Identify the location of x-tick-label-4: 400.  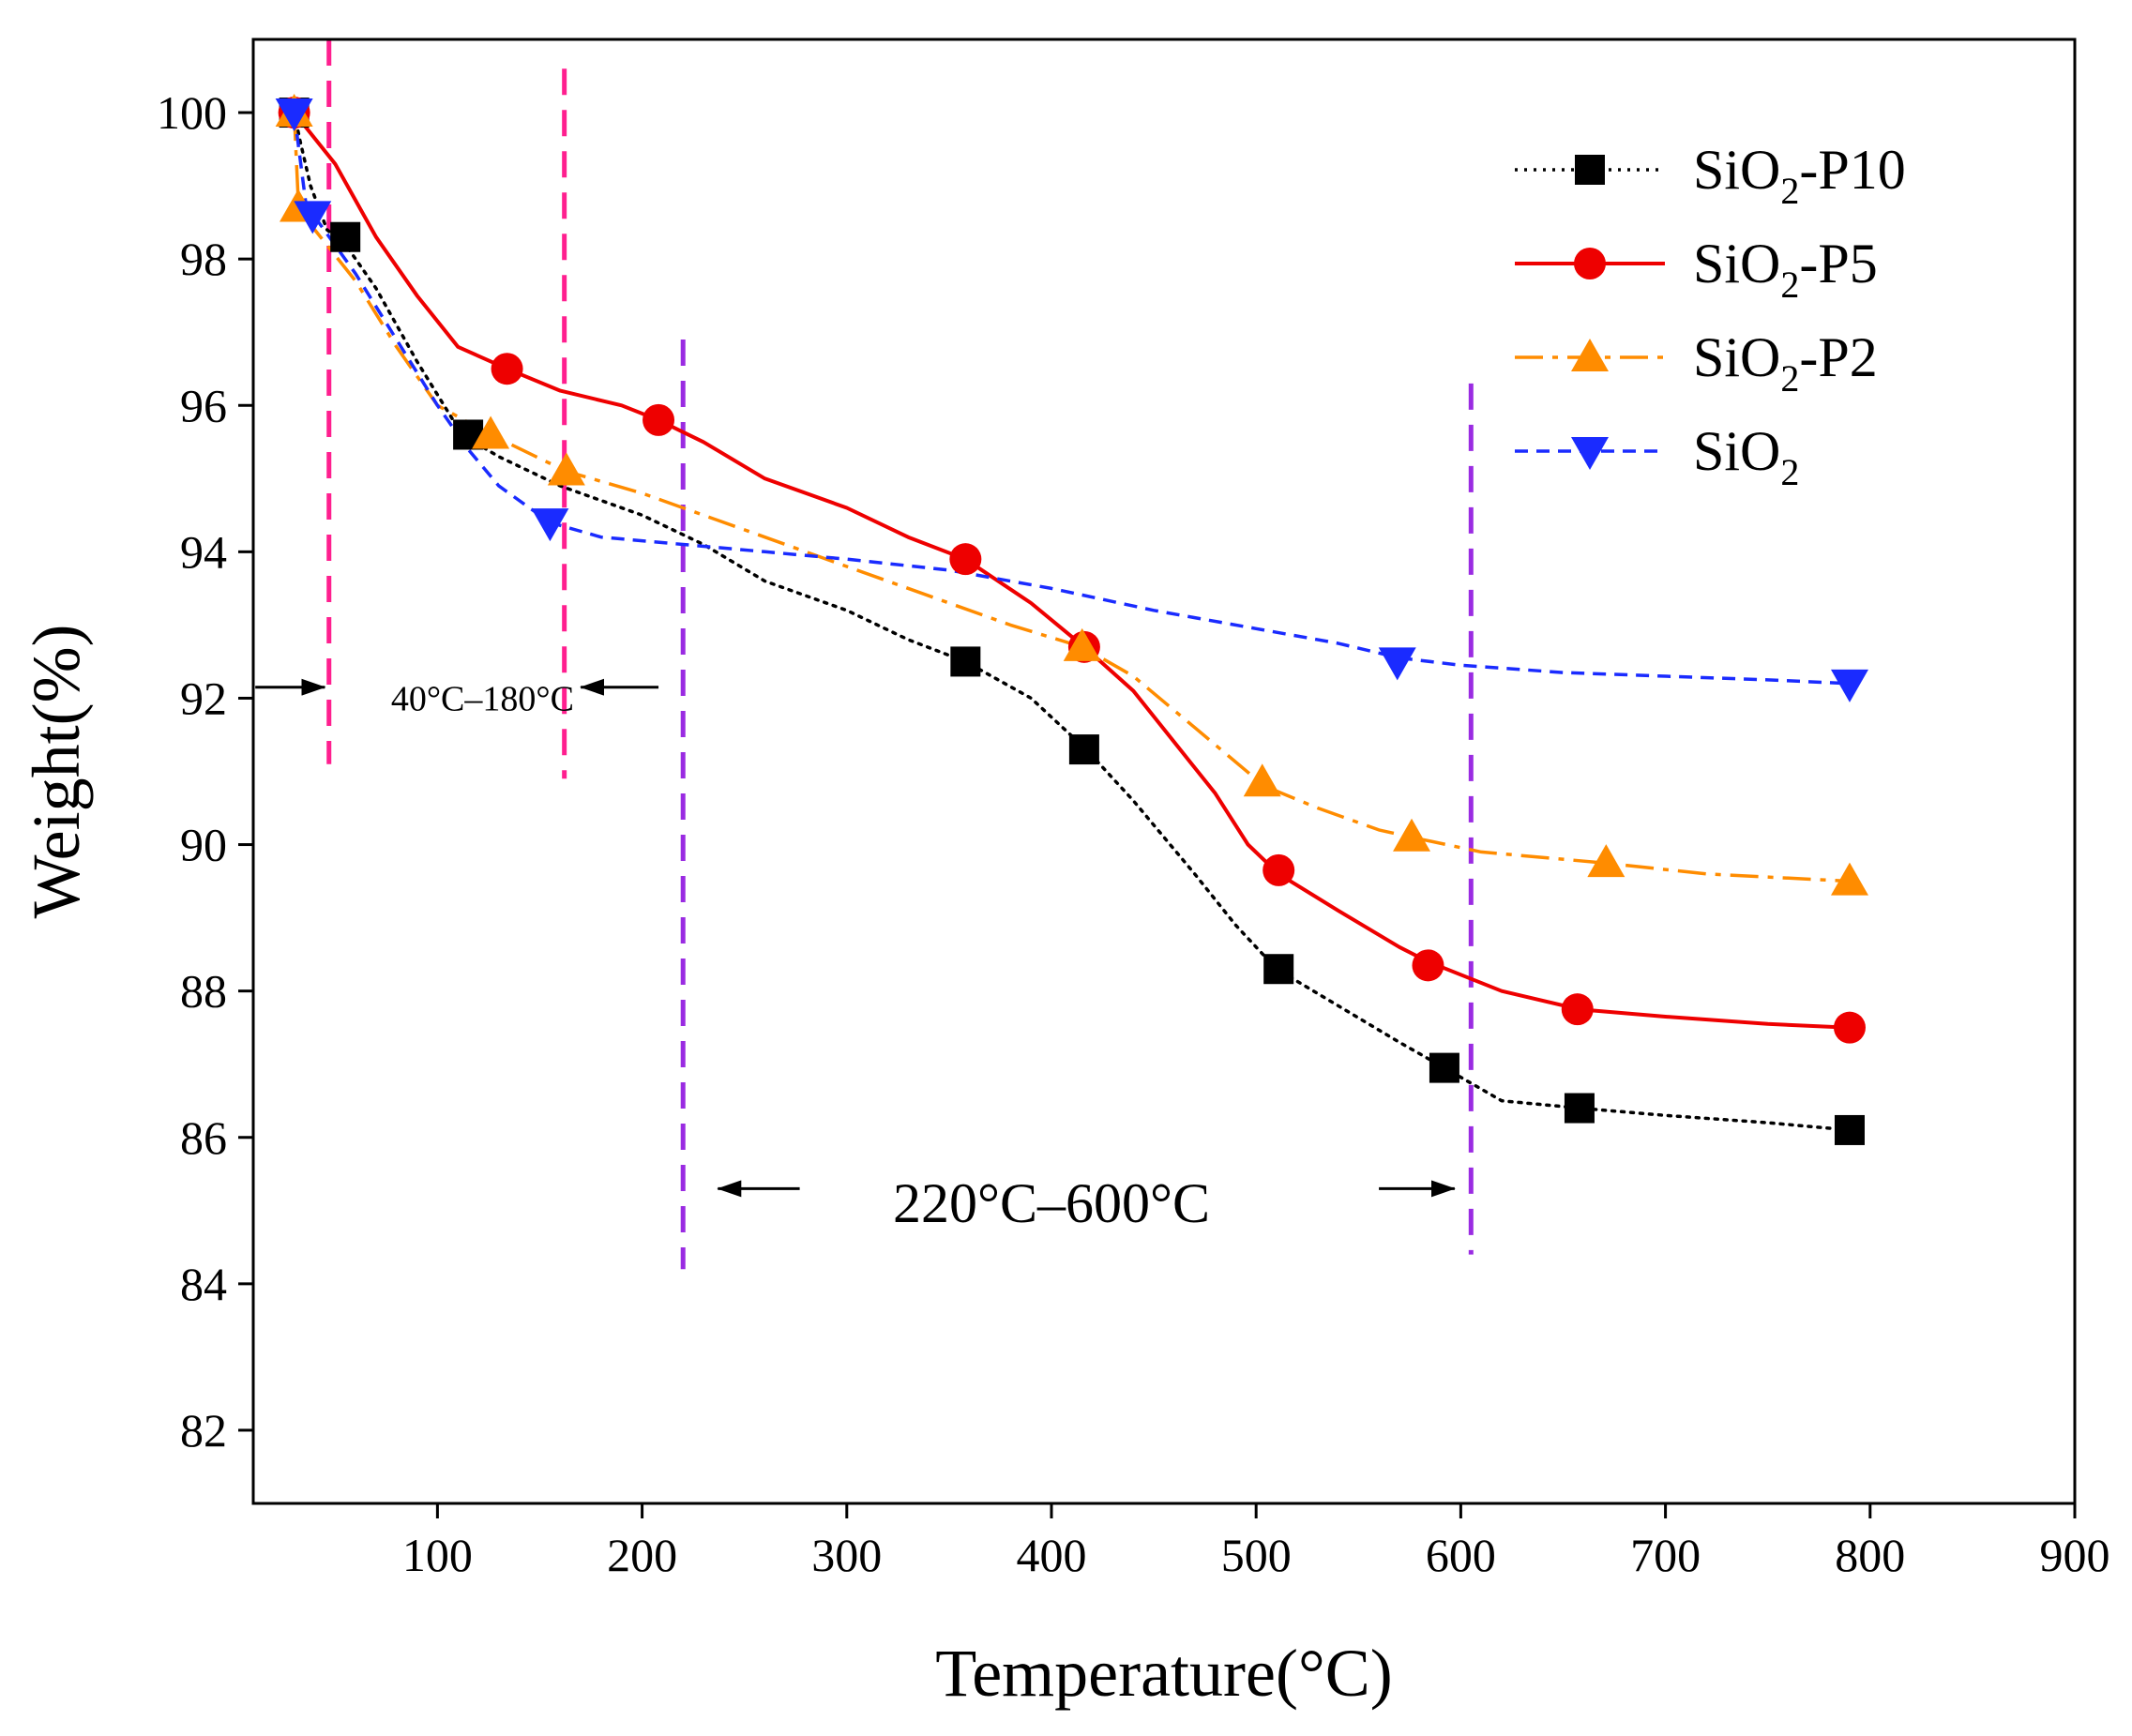
(1051, 1555).